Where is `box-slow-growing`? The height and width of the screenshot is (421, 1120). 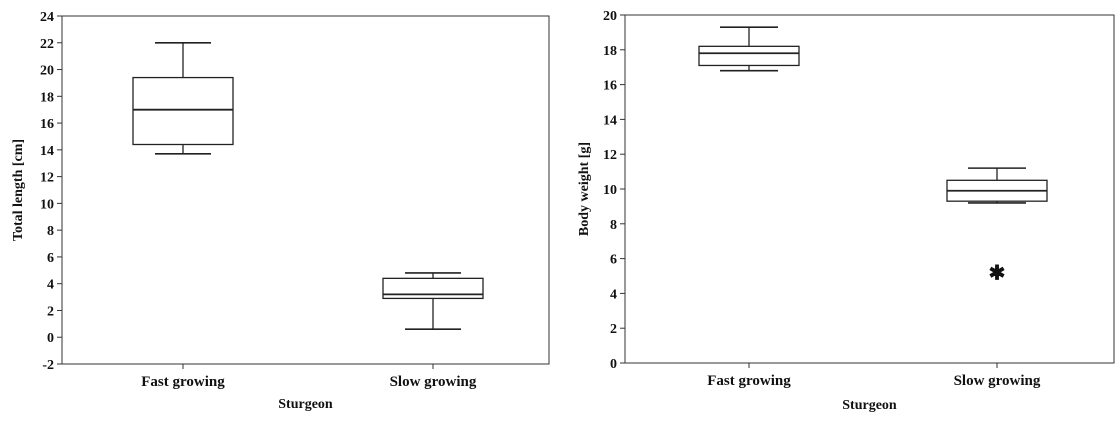
box-slow-growing is located at coordinates (433, 301).